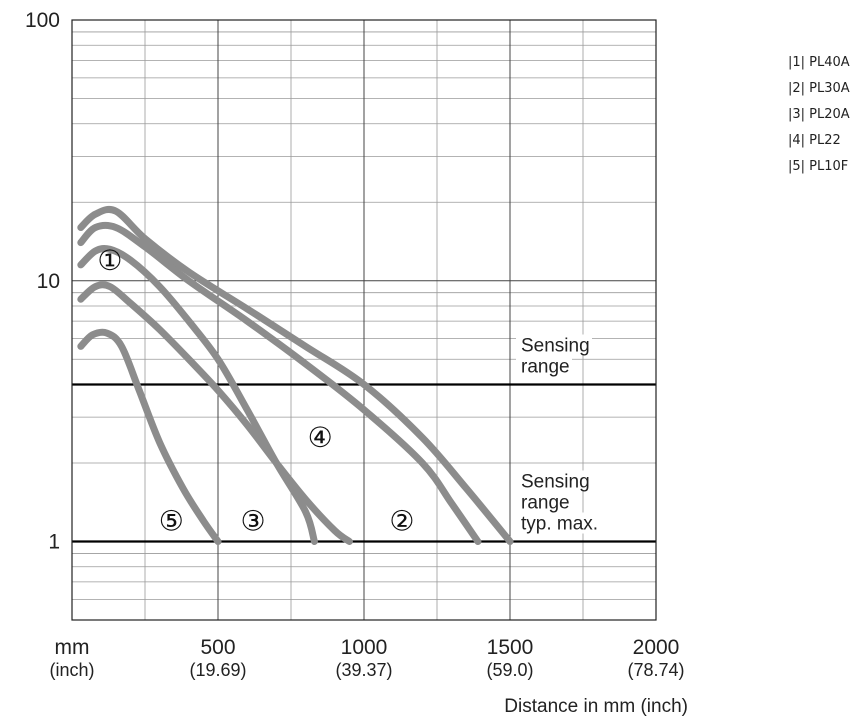 Image resolution: width=866 pixels, height=721 pixels. I want to click on legend-item: |3| PL20A, so click(819, 115).